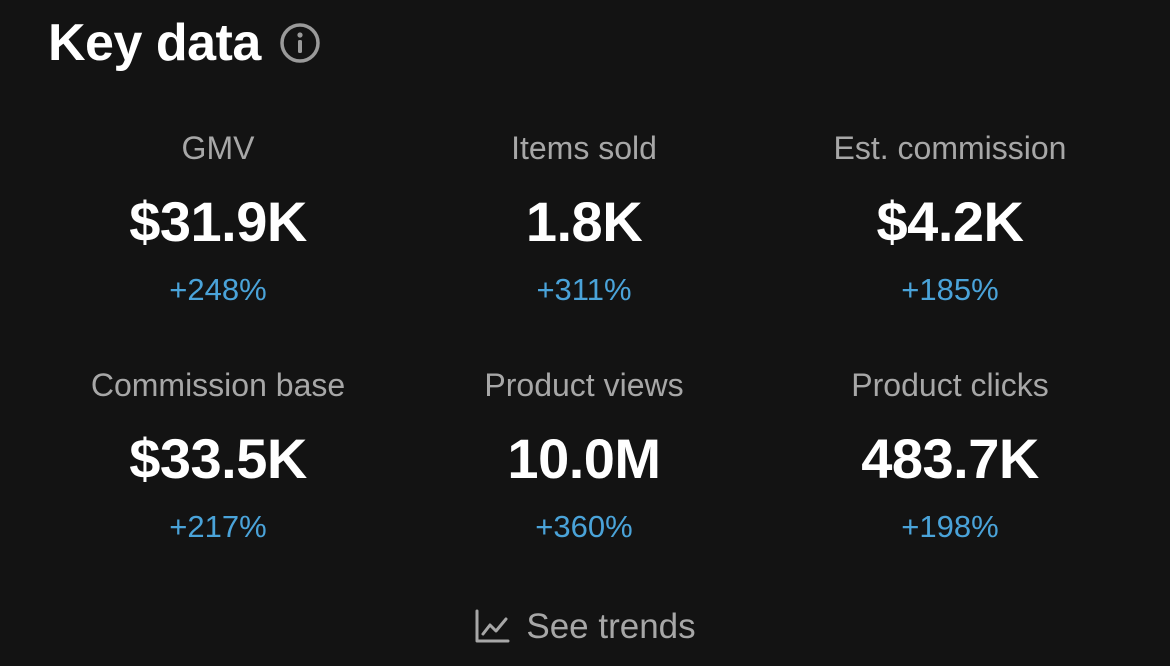 Image resolution: width=1170 pixels, height=666 pixels. I want to click on key-data-header: Key data, so click(184, 43).